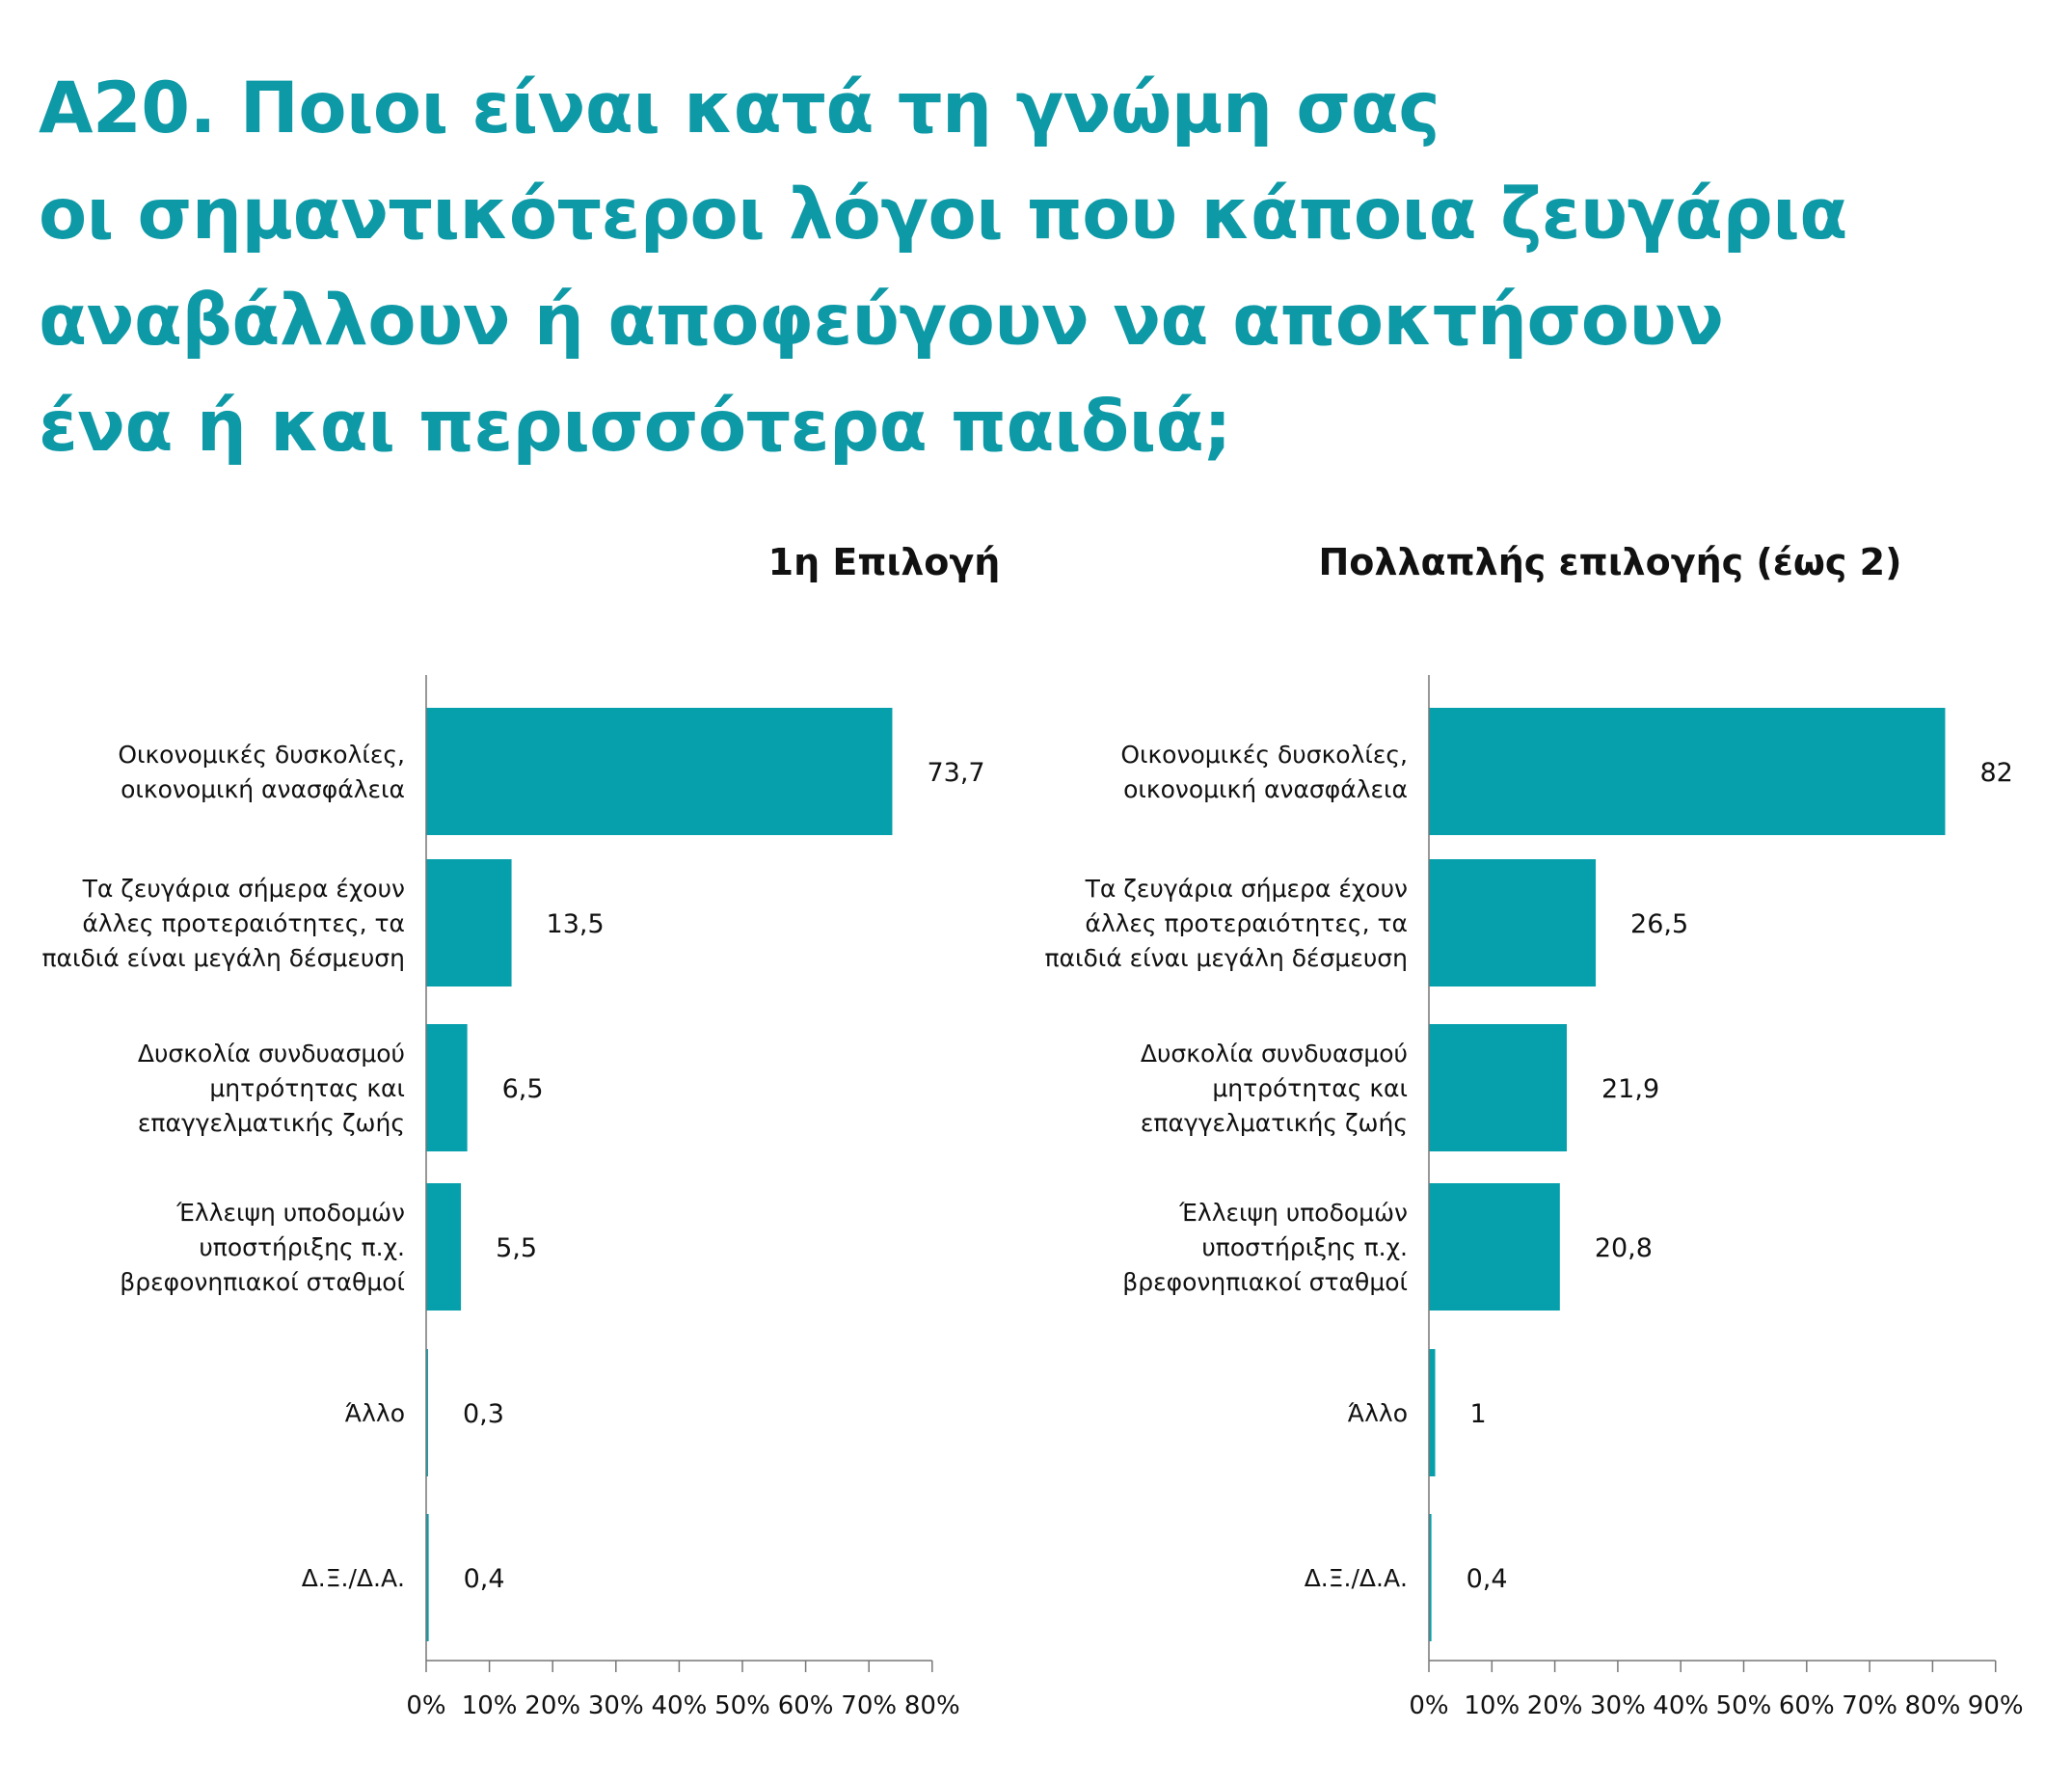 The image size is (2072, 1784). Describe the element at coordinates (1995, 773) in the screenshot. I see `value-label: 82` at that location.